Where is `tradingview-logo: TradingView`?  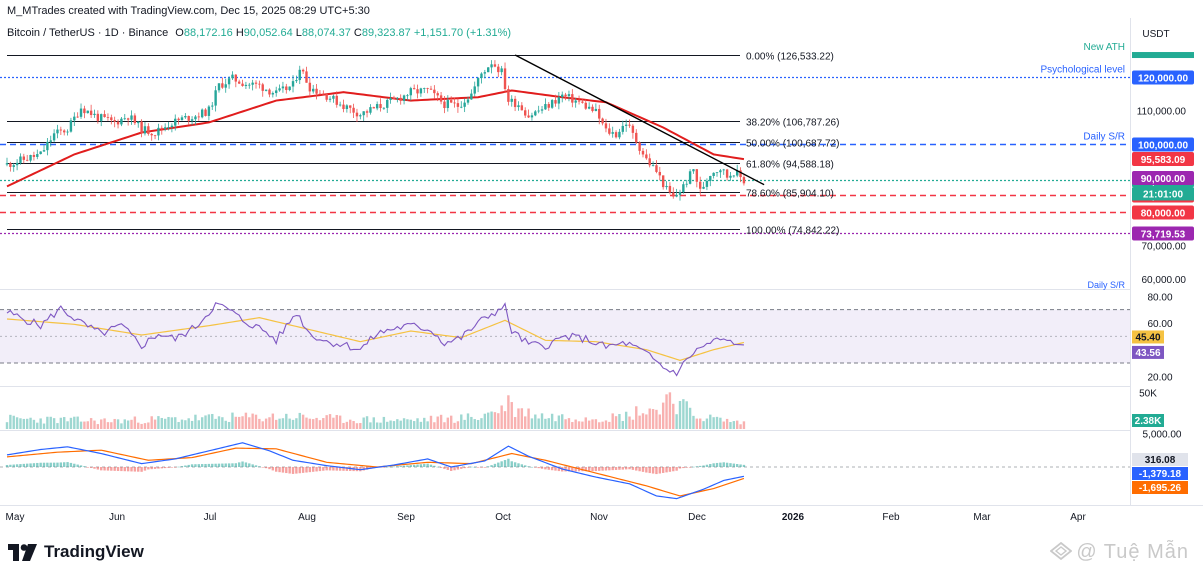
tradingview-logo: TradingView is located at coordinates (76, 552).